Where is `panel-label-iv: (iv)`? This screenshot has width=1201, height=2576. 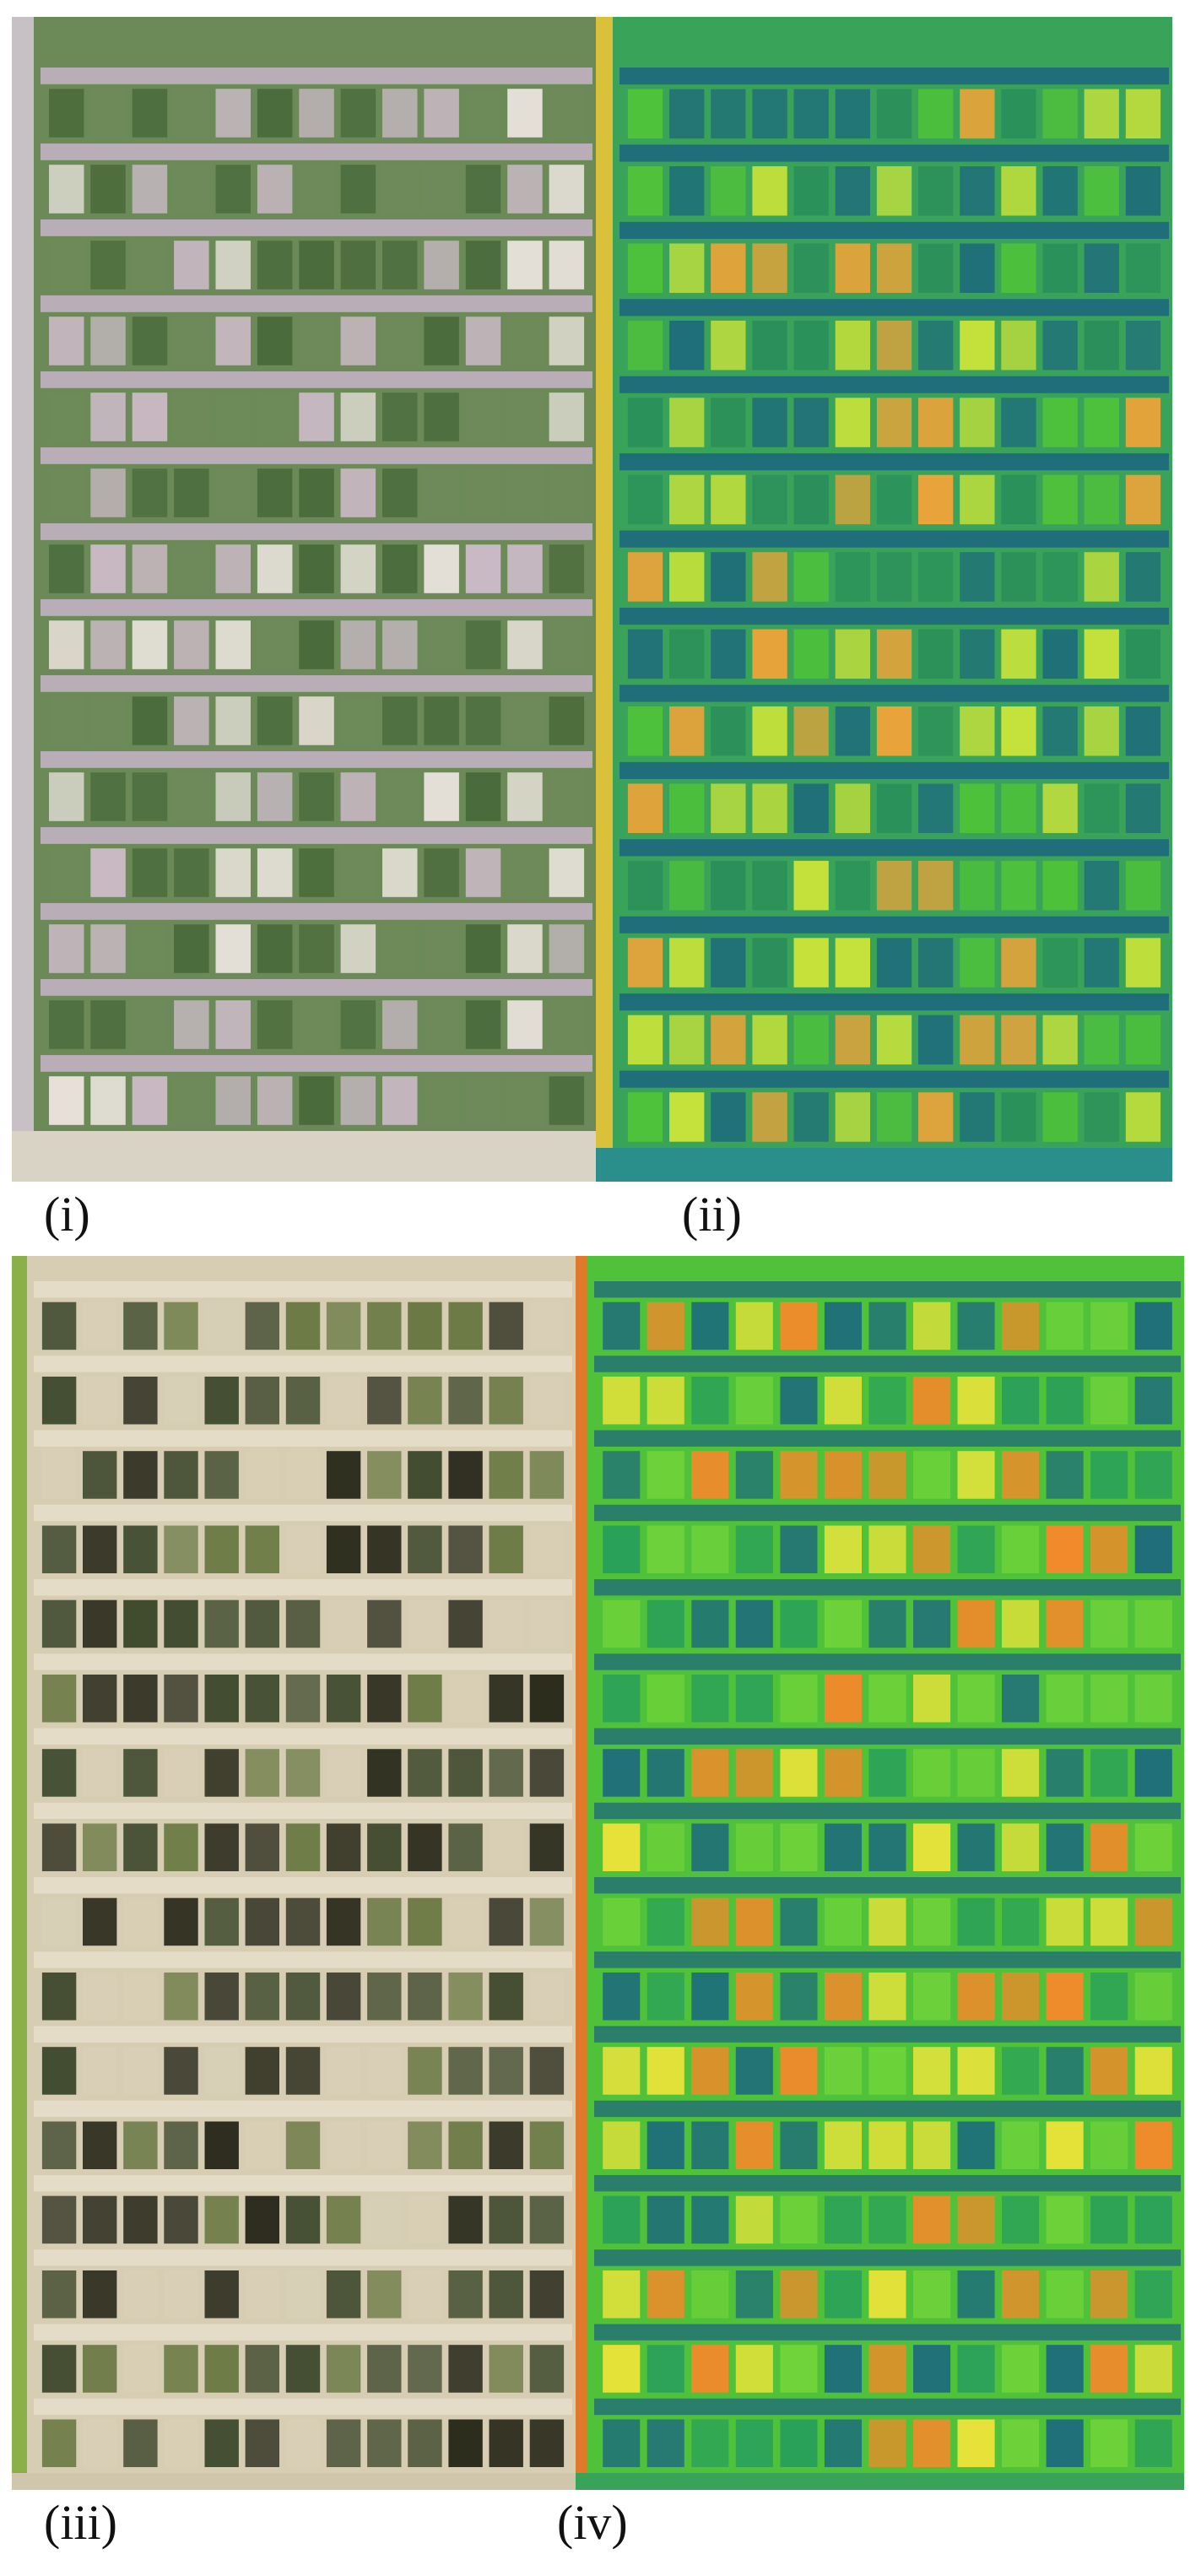 panel-label-iv: (iv) is located at coordinates (592, 2522).